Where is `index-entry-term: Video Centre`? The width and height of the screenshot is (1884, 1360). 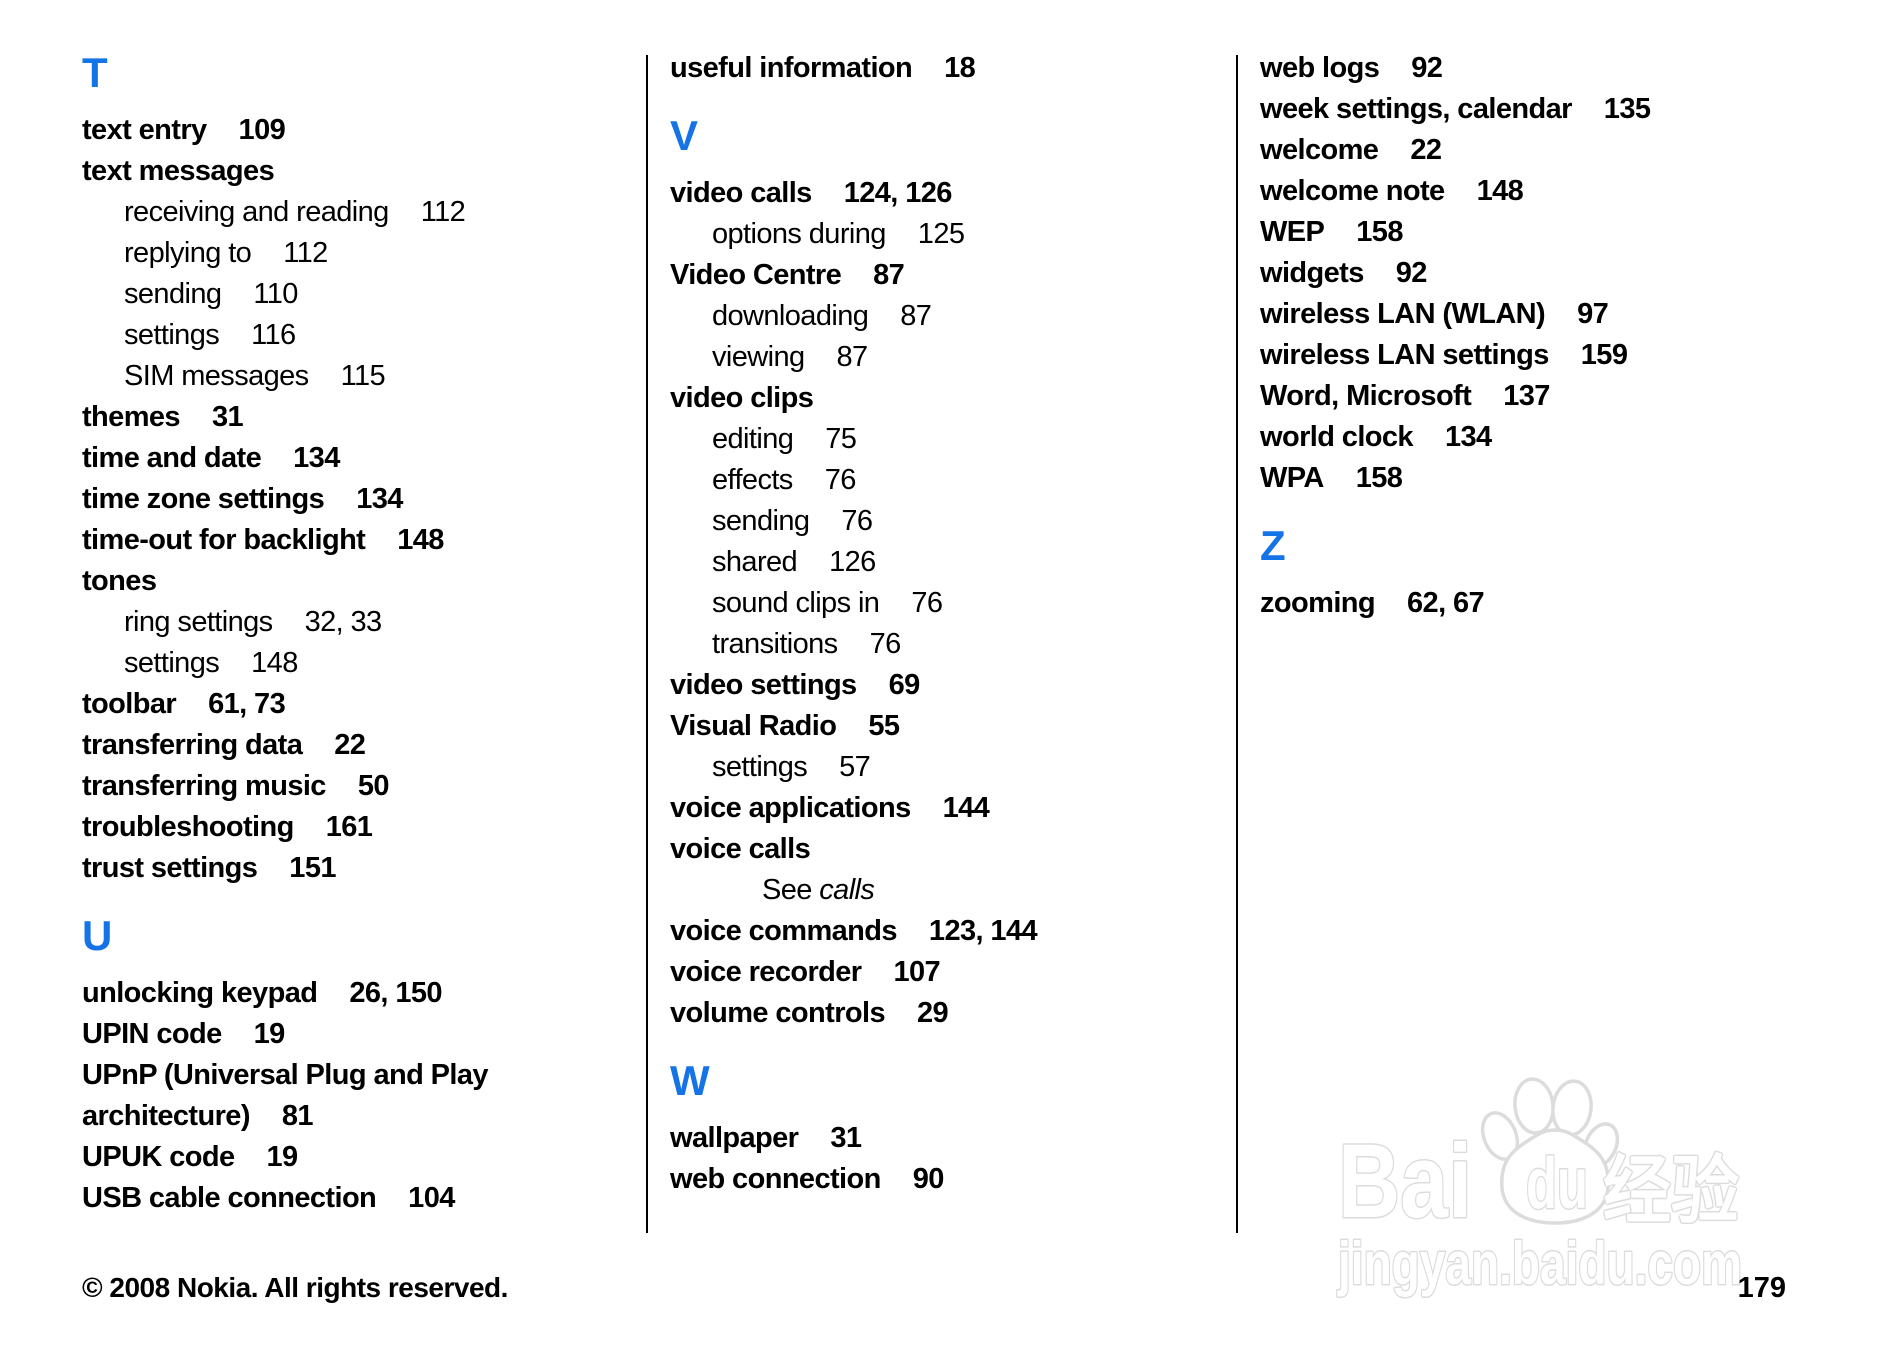 index-entry-term: Video Centre is located at coordinates (756, 275).